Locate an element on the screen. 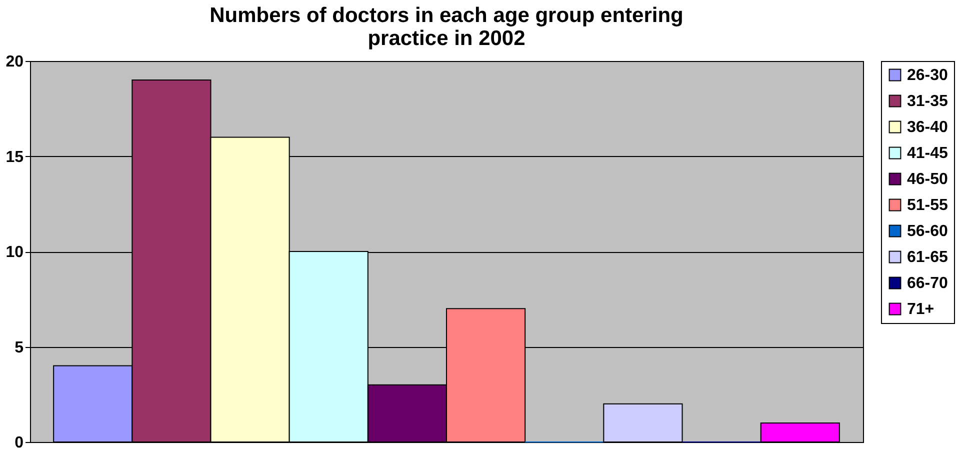 The image size is (971, 463). legend-label: 26-30 is located at coordinates (927, 75).